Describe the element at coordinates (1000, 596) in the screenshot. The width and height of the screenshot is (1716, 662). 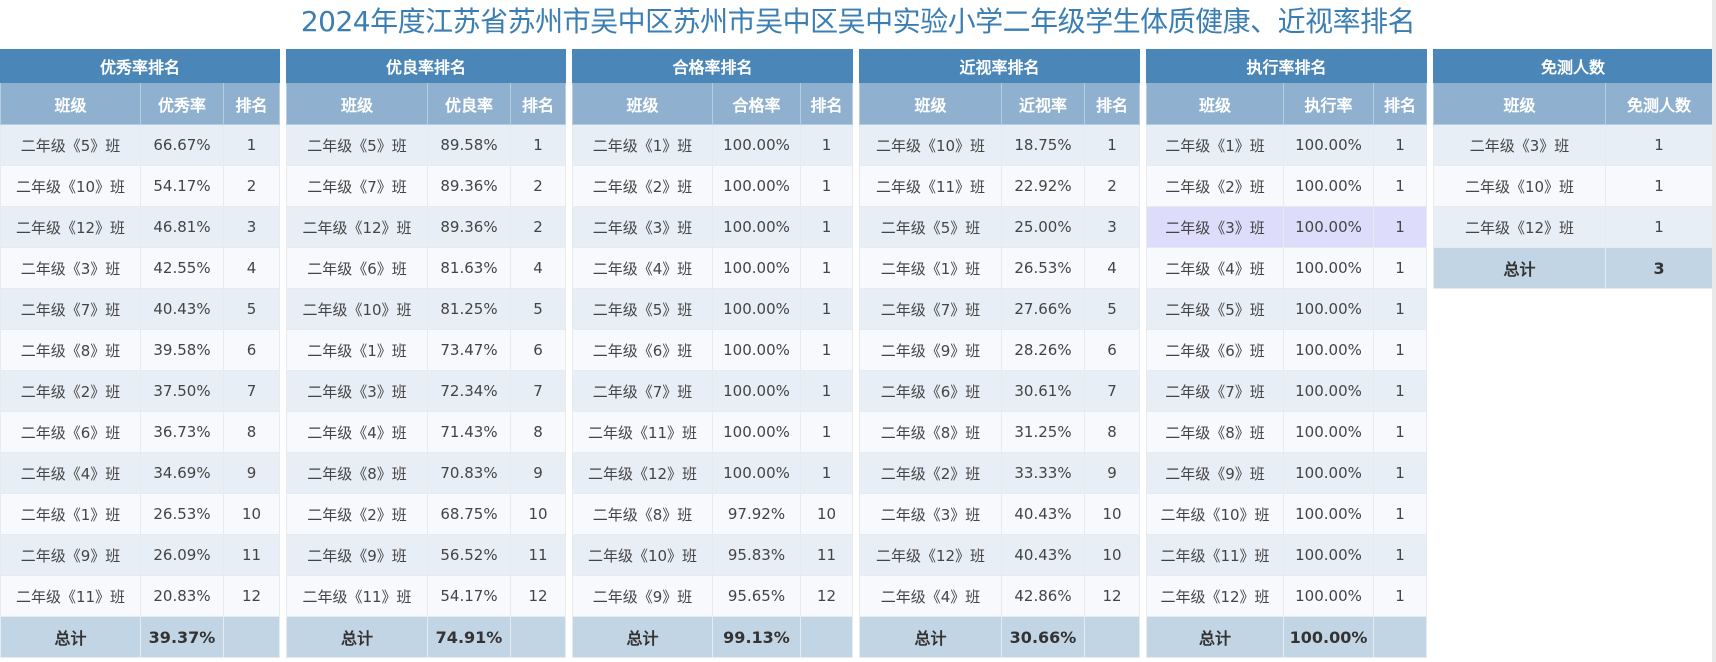
I see `table-row: 二年级《4》班 42.86% 12` at that location.